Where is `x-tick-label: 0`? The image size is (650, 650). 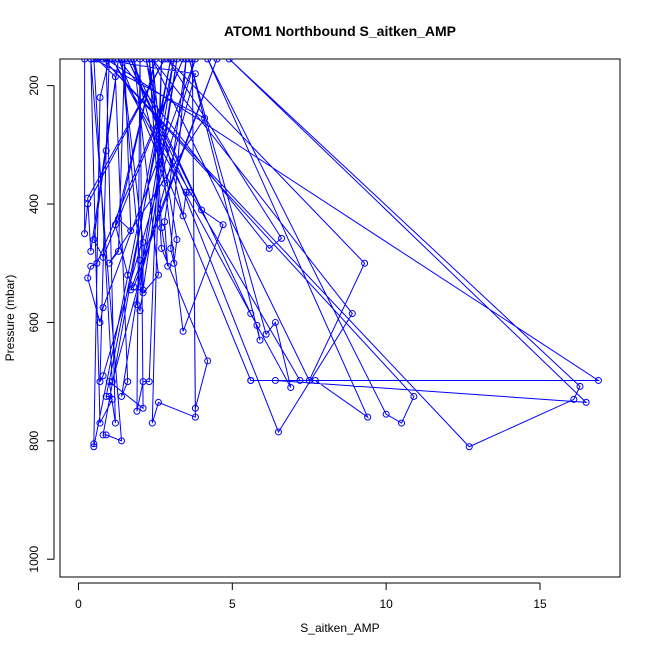
x-tick-label: 0 is located at coordinates (78, 604).